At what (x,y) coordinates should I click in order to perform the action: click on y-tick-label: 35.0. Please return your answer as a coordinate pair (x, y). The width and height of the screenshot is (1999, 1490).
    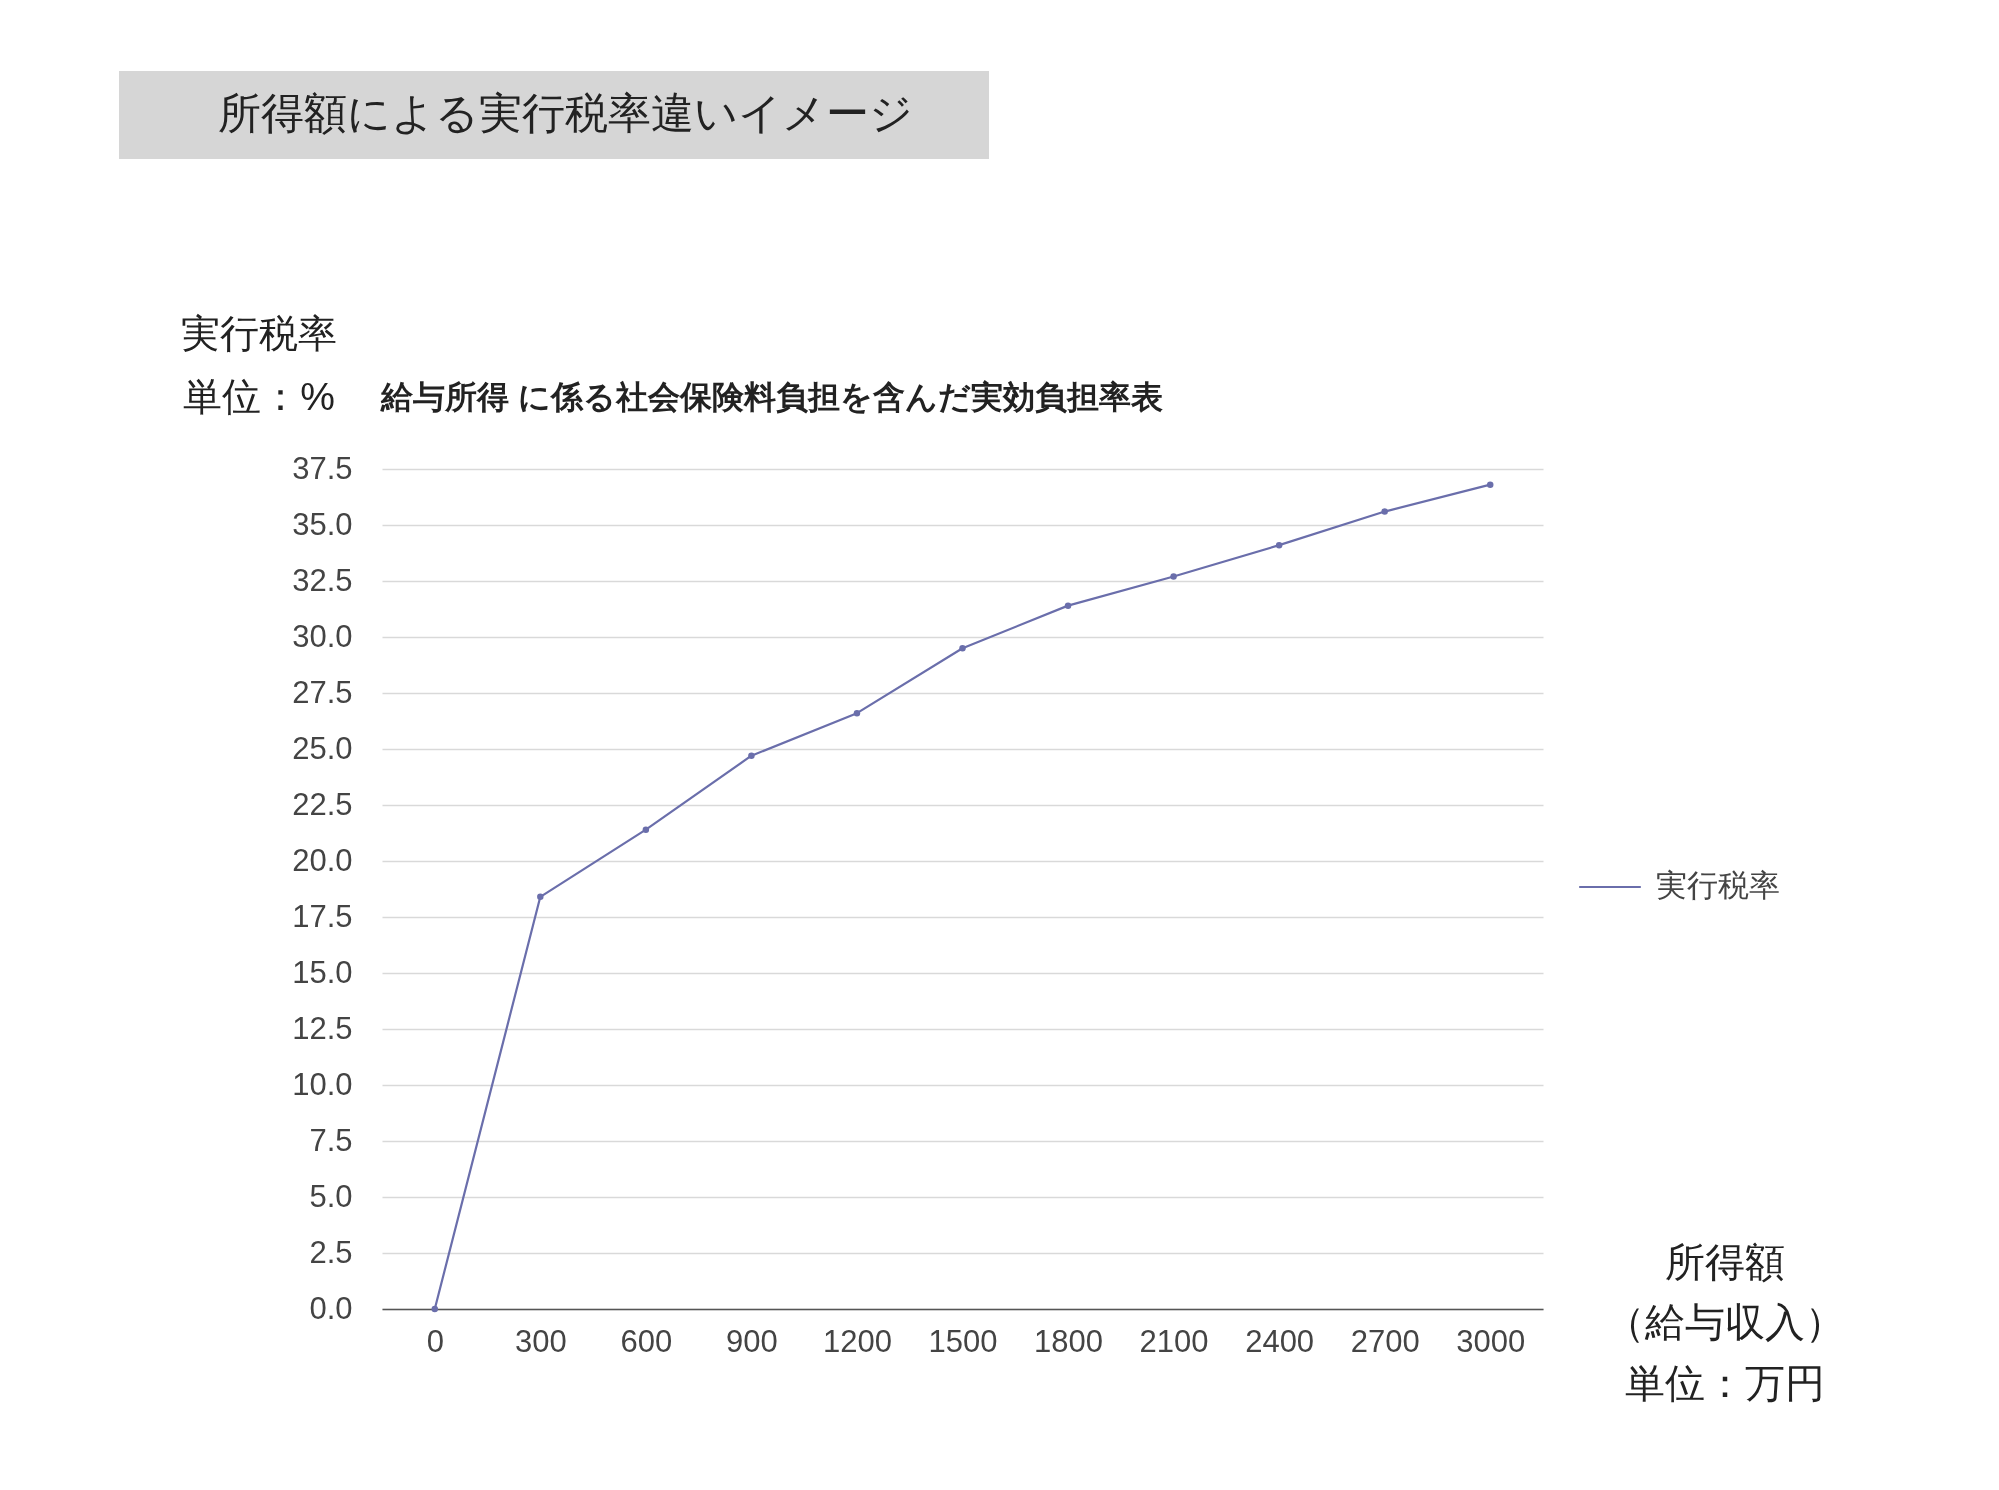
    Looking at the image, I should click on (322, 524).